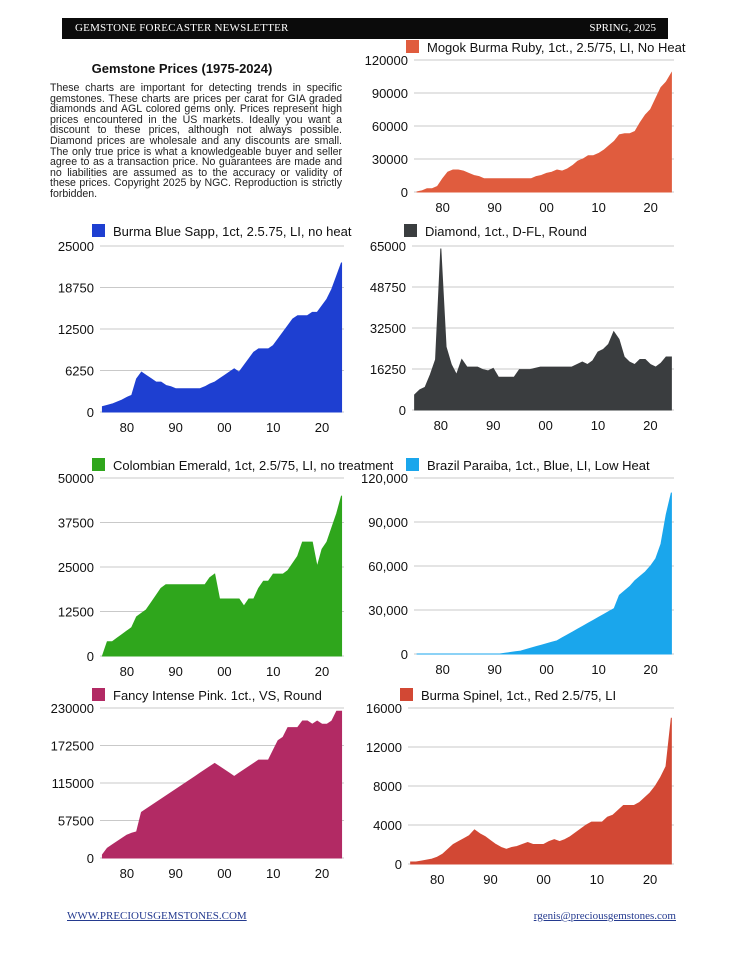 The height and width of the screenshot is (953, 740). I want to click on y-tick-label: 18750, so click(76, 288).